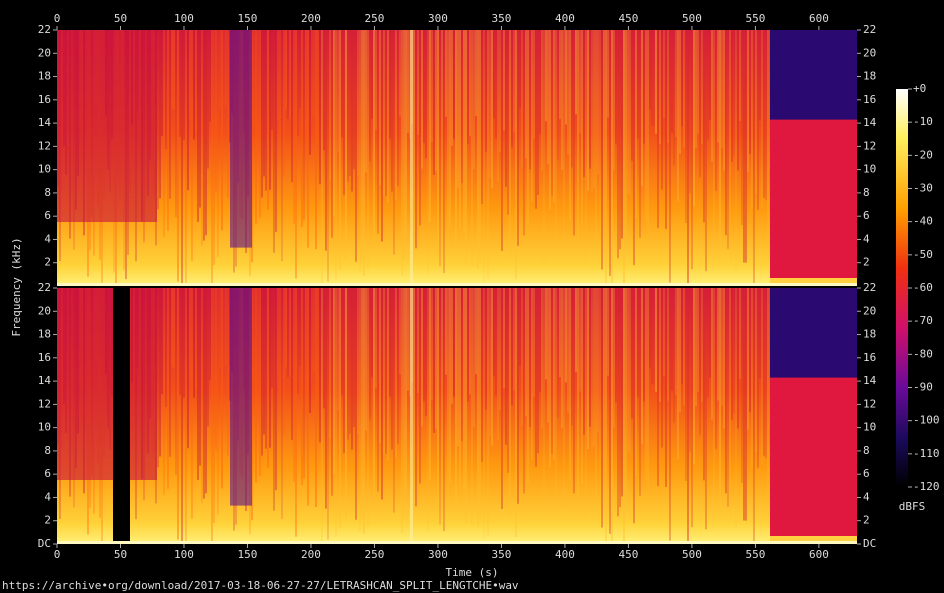 Image resolution: width=944 pixels, height=593 pixels. Describe the element at coordinates (44, 145) in the screenshot. I see `y-tick-label: 12` at that location.